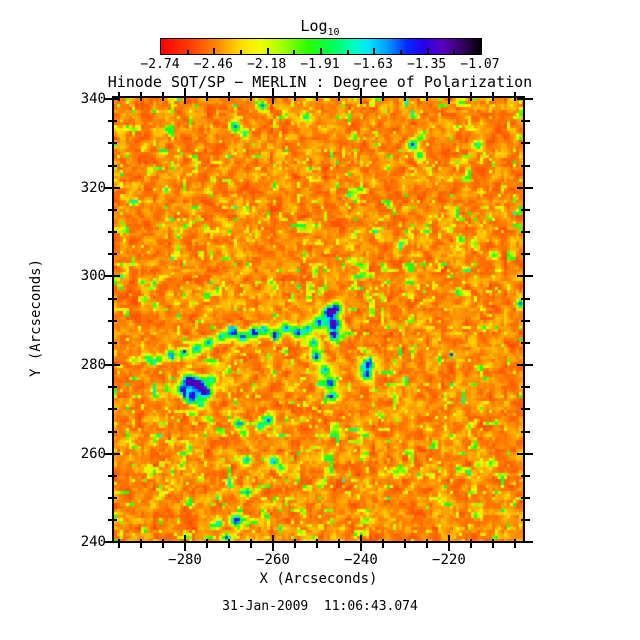 The width and height of the screenshot is (640, 640). Describe the element at coordinates (273, 560) in the screenshot. I see `x-tick-label: −260` at that location.